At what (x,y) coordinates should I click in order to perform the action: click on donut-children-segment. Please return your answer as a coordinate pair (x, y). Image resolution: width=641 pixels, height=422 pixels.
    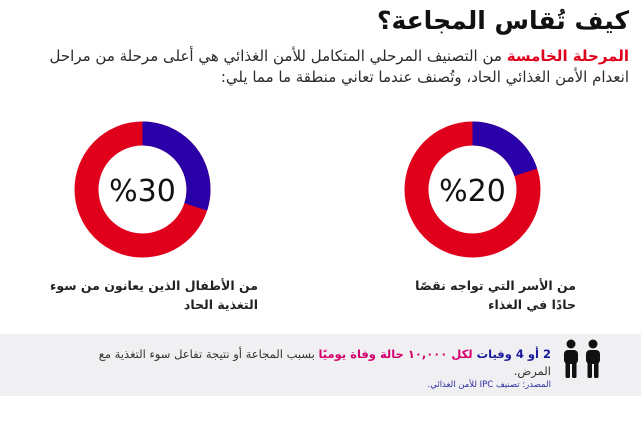
    Looking at the image, I should click on (142, 189).